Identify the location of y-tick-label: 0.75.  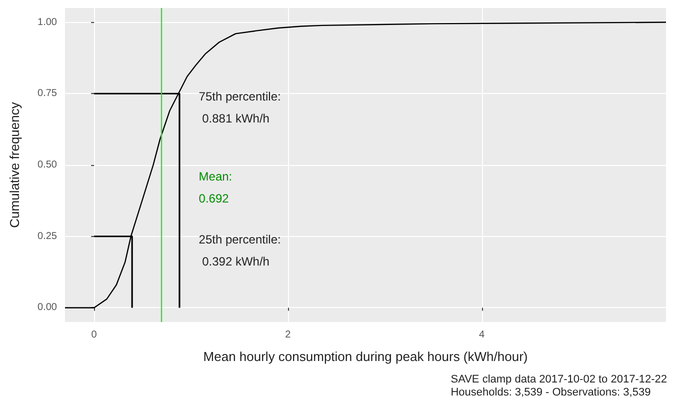
(48, 94).